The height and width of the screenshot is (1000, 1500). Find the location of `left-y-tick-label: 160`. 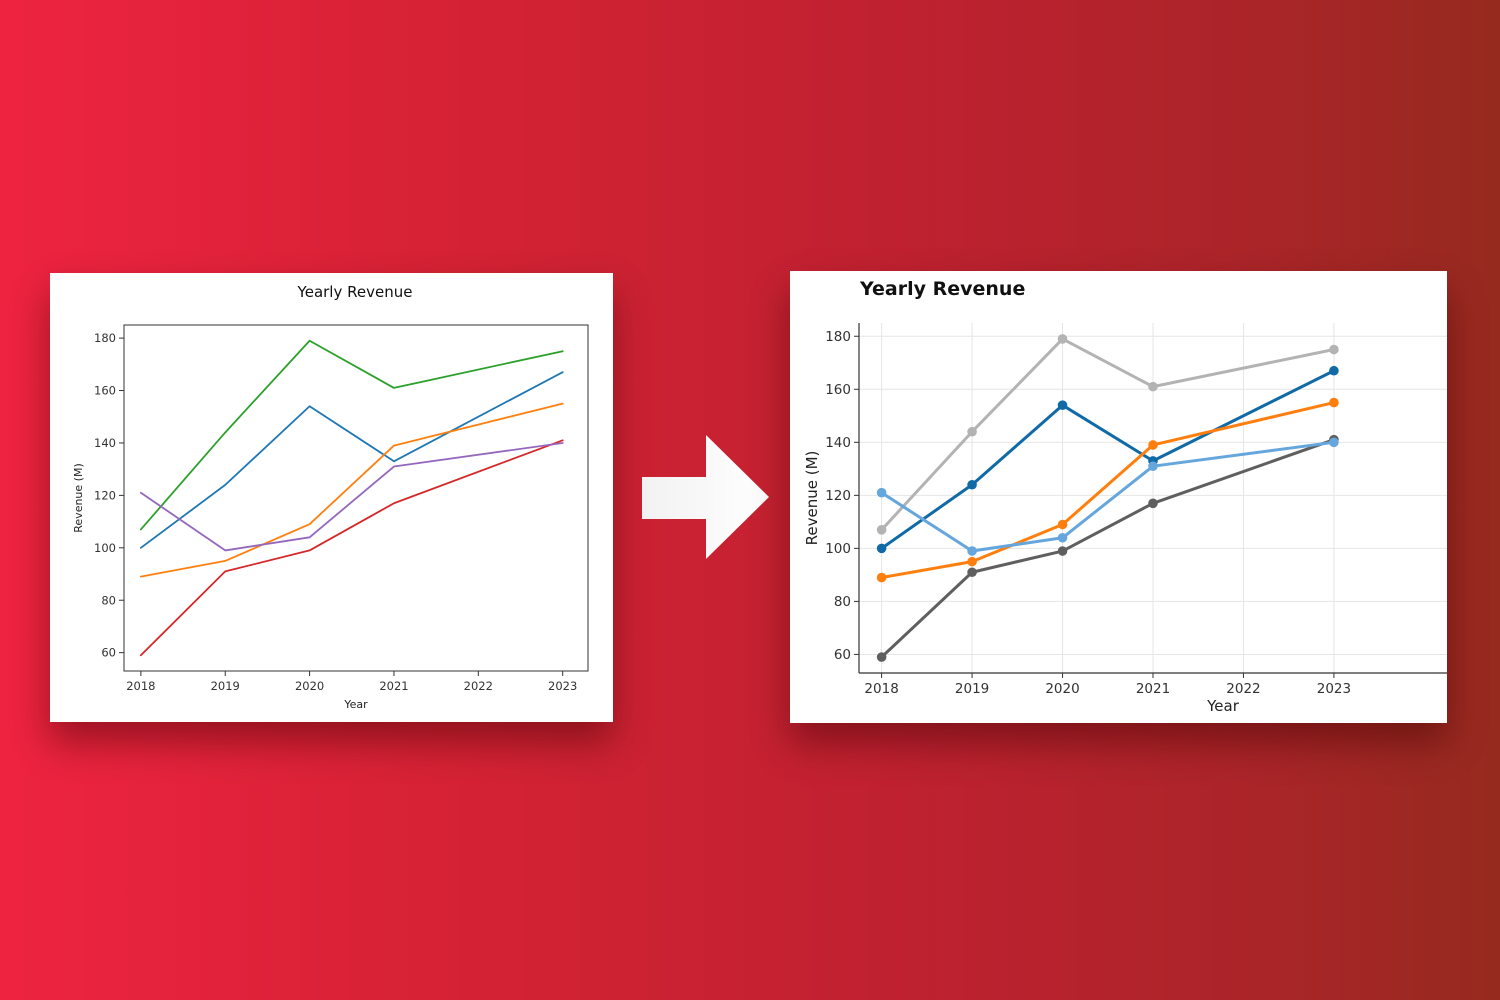

left-y-tick-label: 160 is located at coordinates (105, 391).